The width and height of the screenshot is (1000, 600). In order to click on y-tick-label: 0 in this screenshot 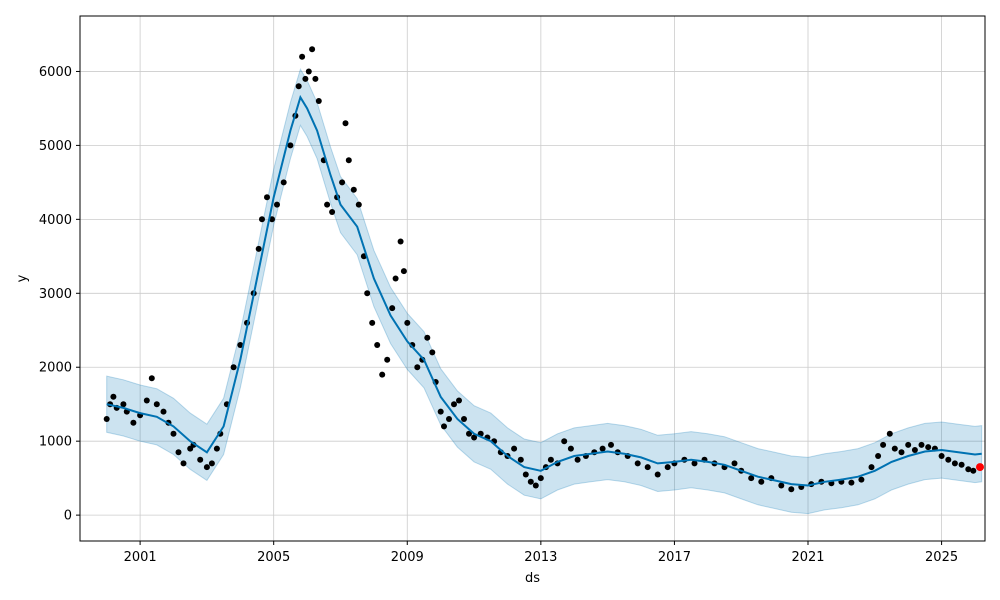, I will do `click(68, 516)`.